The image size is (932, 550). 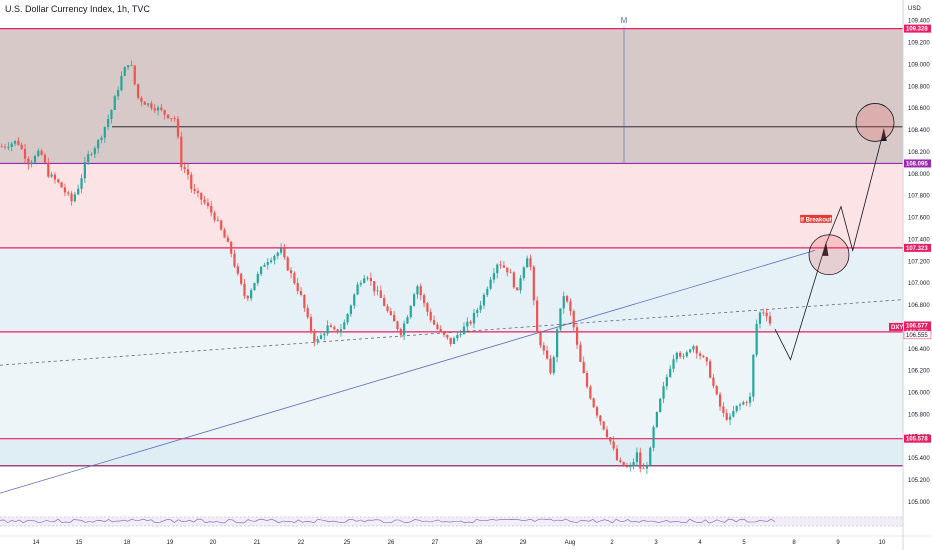 What do you see at coordinates (919, 459) in the screenshot?
I see `y-tick: 105.400` at bounding box center [919, 459].